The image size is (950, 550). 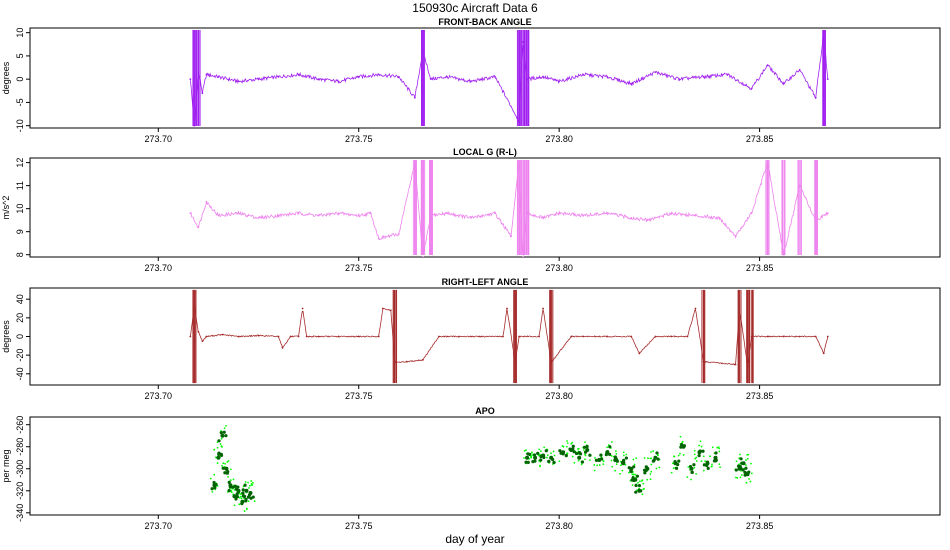 What do you see at coordinates (559, 526) in the screenshot?
I see `x-tick-label: 273.80` at bounding box center [559, 526].